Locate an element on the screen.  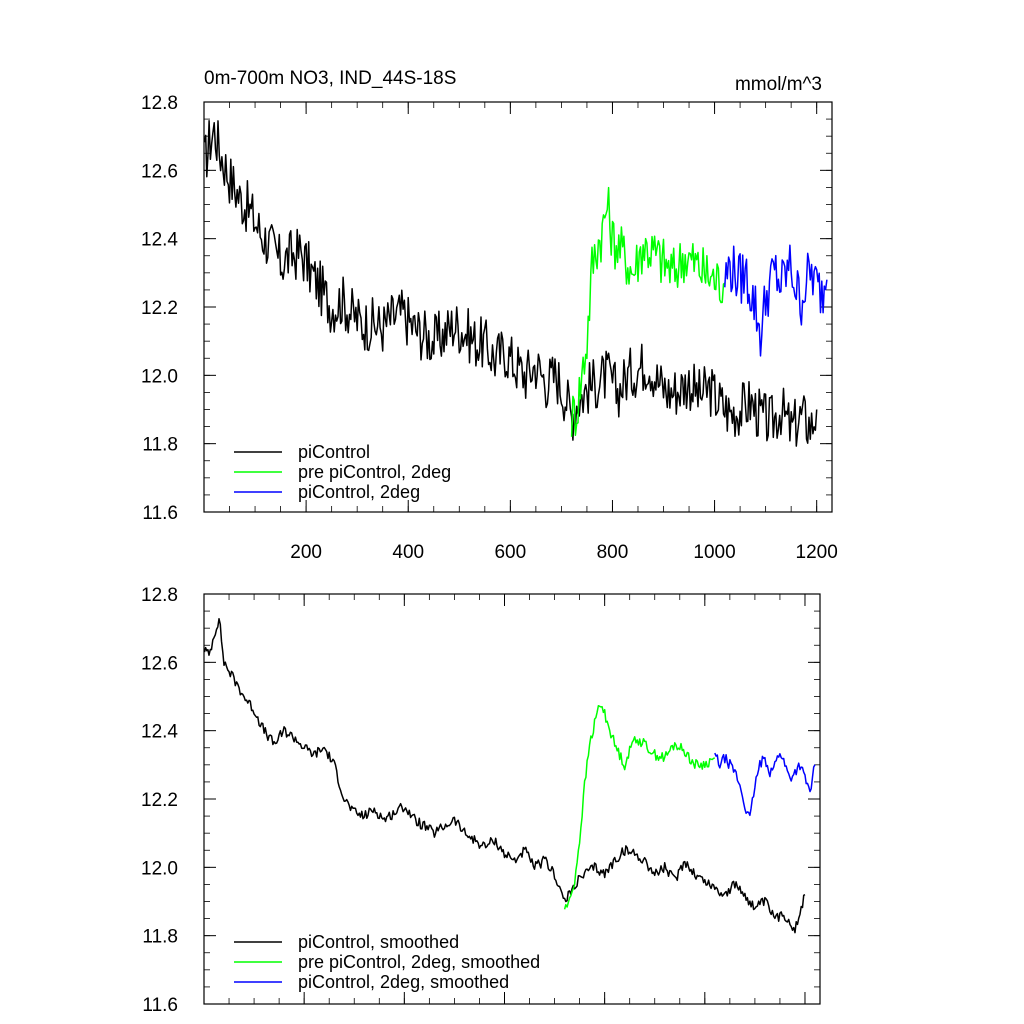
legend-label: piControl, 2deg, smoothed is located at coordinates (403, 982).